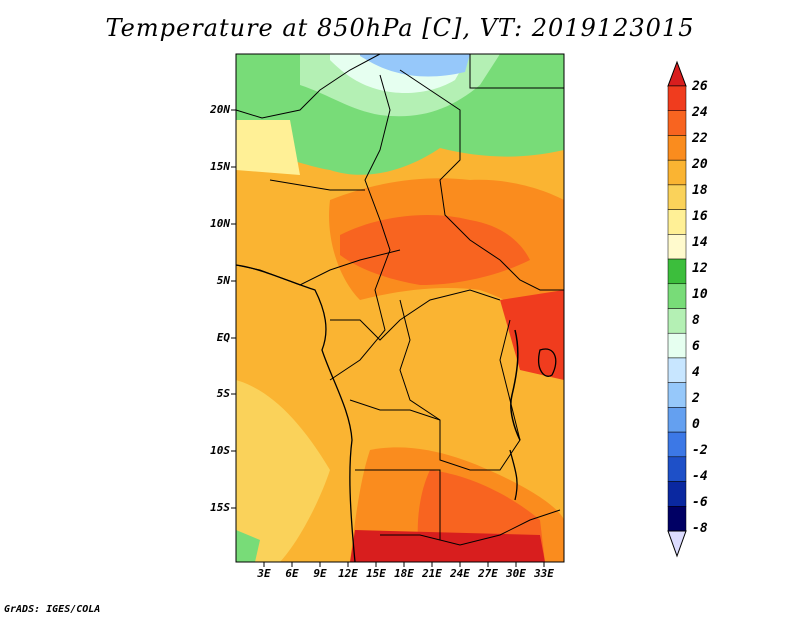  Describe the element at coordinates (516, 71) in the screenshot. I see `border-northeast` at that location.